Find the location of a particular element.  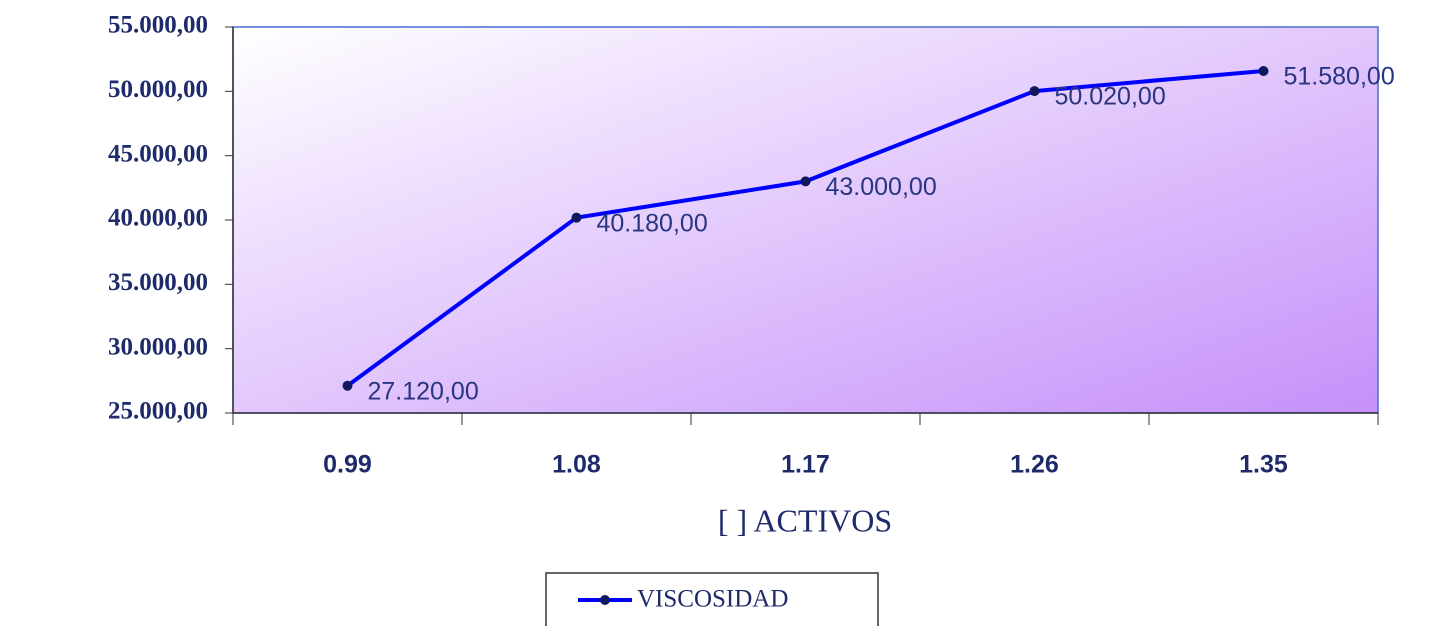

y-tick-label: 35.000,00 is located at coordinates (158, 282).